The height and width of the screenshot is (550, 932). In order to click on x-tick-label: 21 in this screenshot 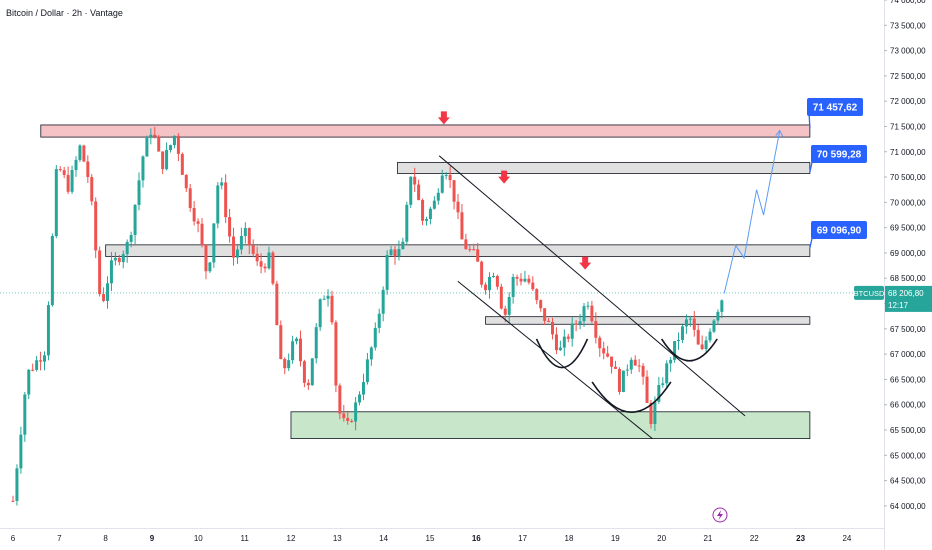, I will do `click(707, 538)`.